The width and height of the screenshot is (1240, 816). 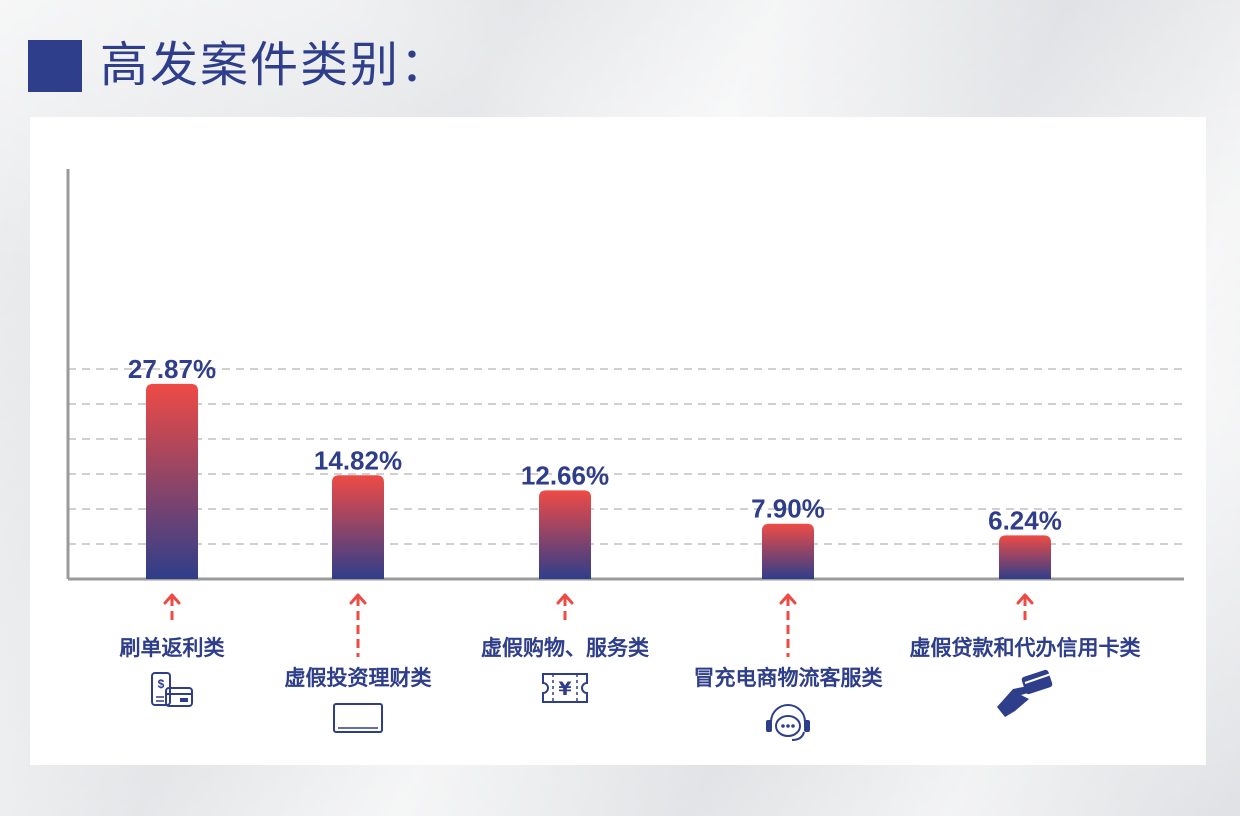 What do you see at coordinates (1025, 520) in the screenshot?
I see `value-label: 6.24%` at bounding box center [1025, 520].